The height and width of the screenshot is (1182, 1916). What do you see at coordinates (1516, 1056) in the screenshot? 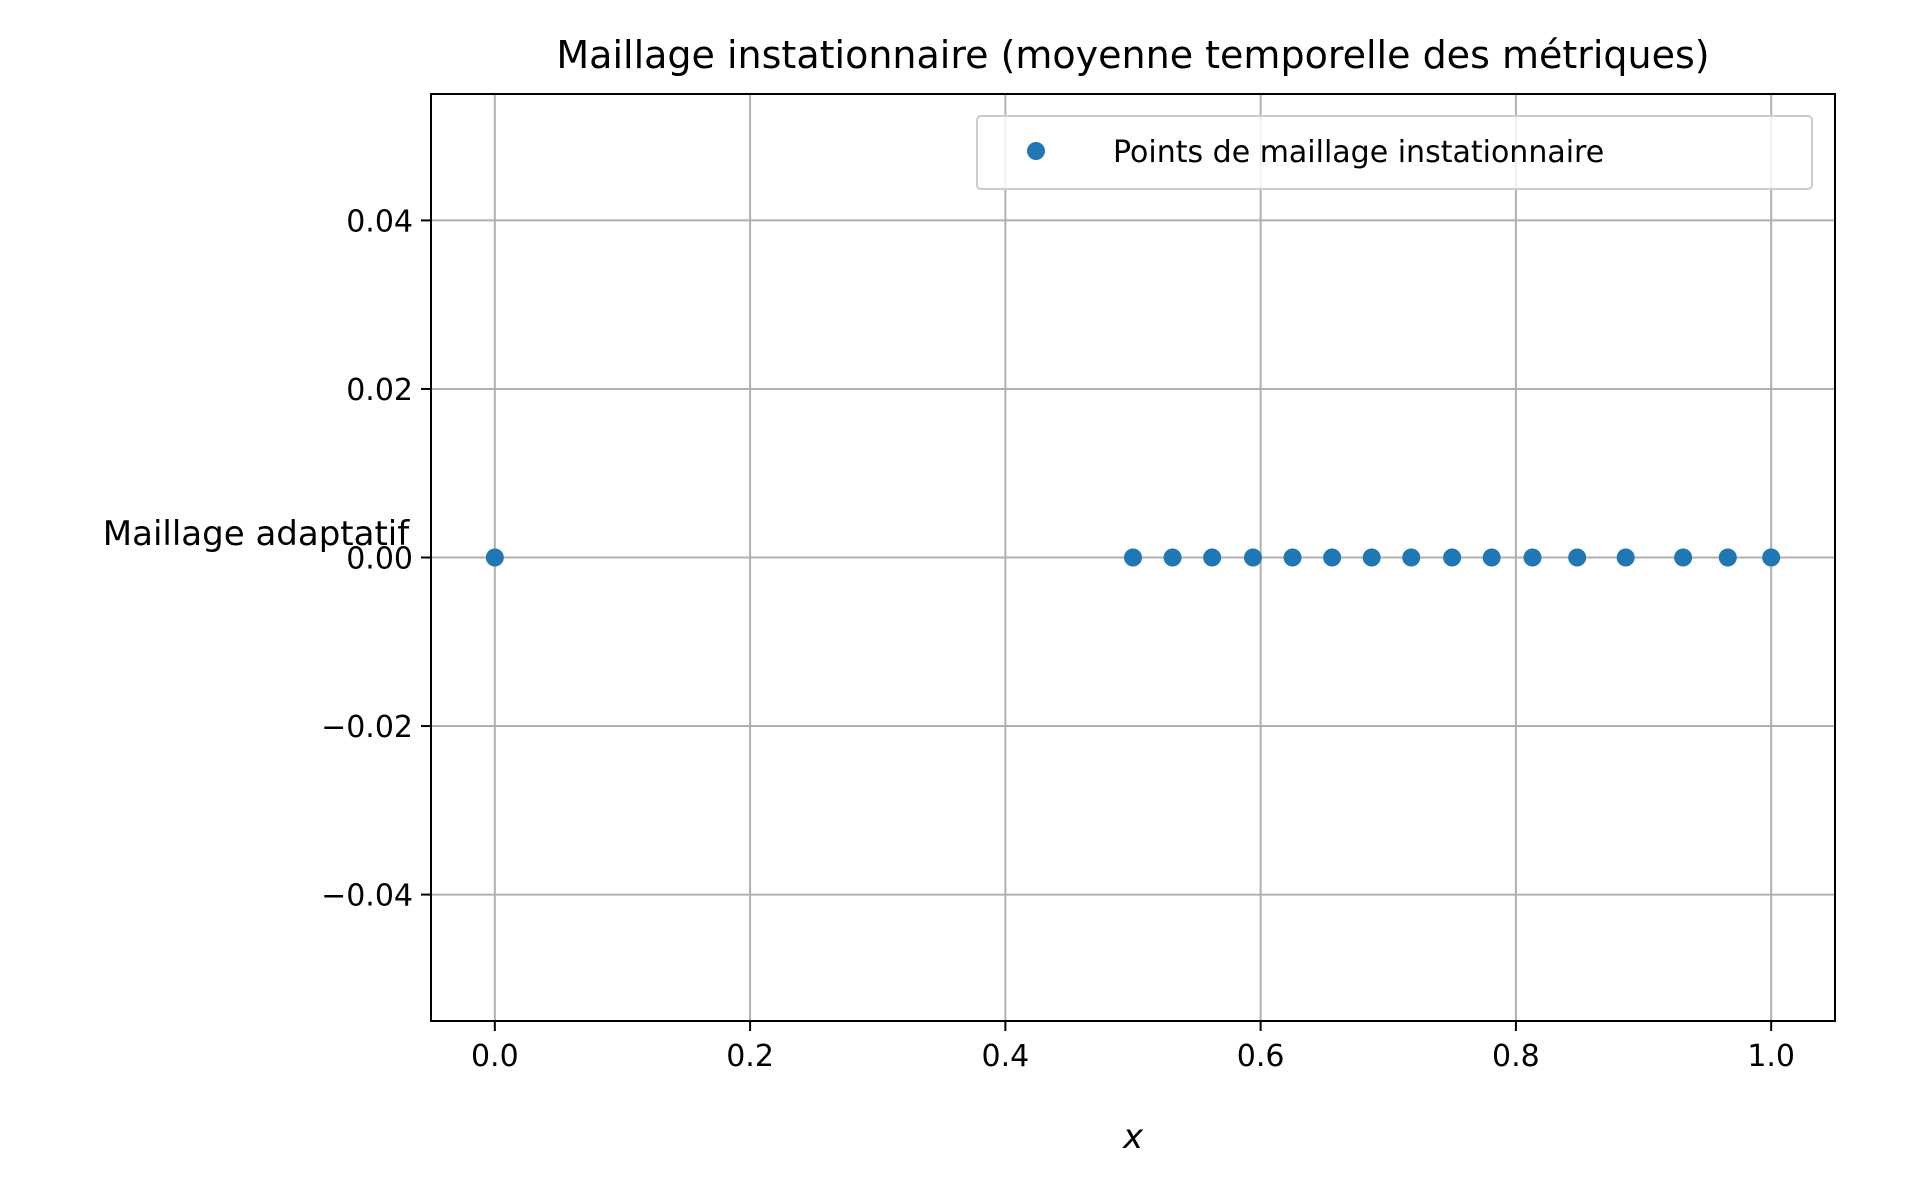
I see `x-tick-label: 0.8` at bounding box center [1516, 1056].